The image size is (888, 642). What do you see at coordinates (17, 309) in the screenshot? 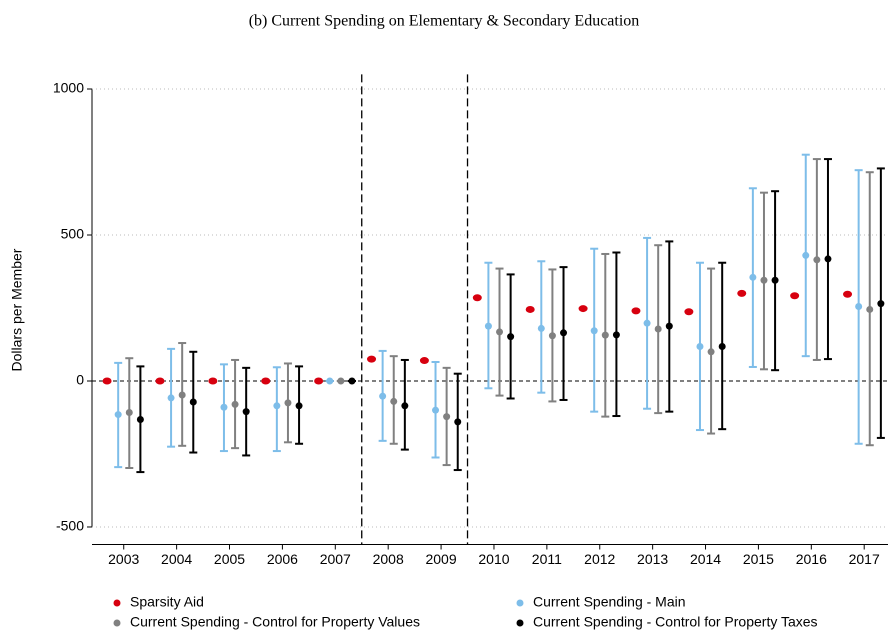
I see `y-axis-label: Dollars per Member` at bounding box center [17, 309].